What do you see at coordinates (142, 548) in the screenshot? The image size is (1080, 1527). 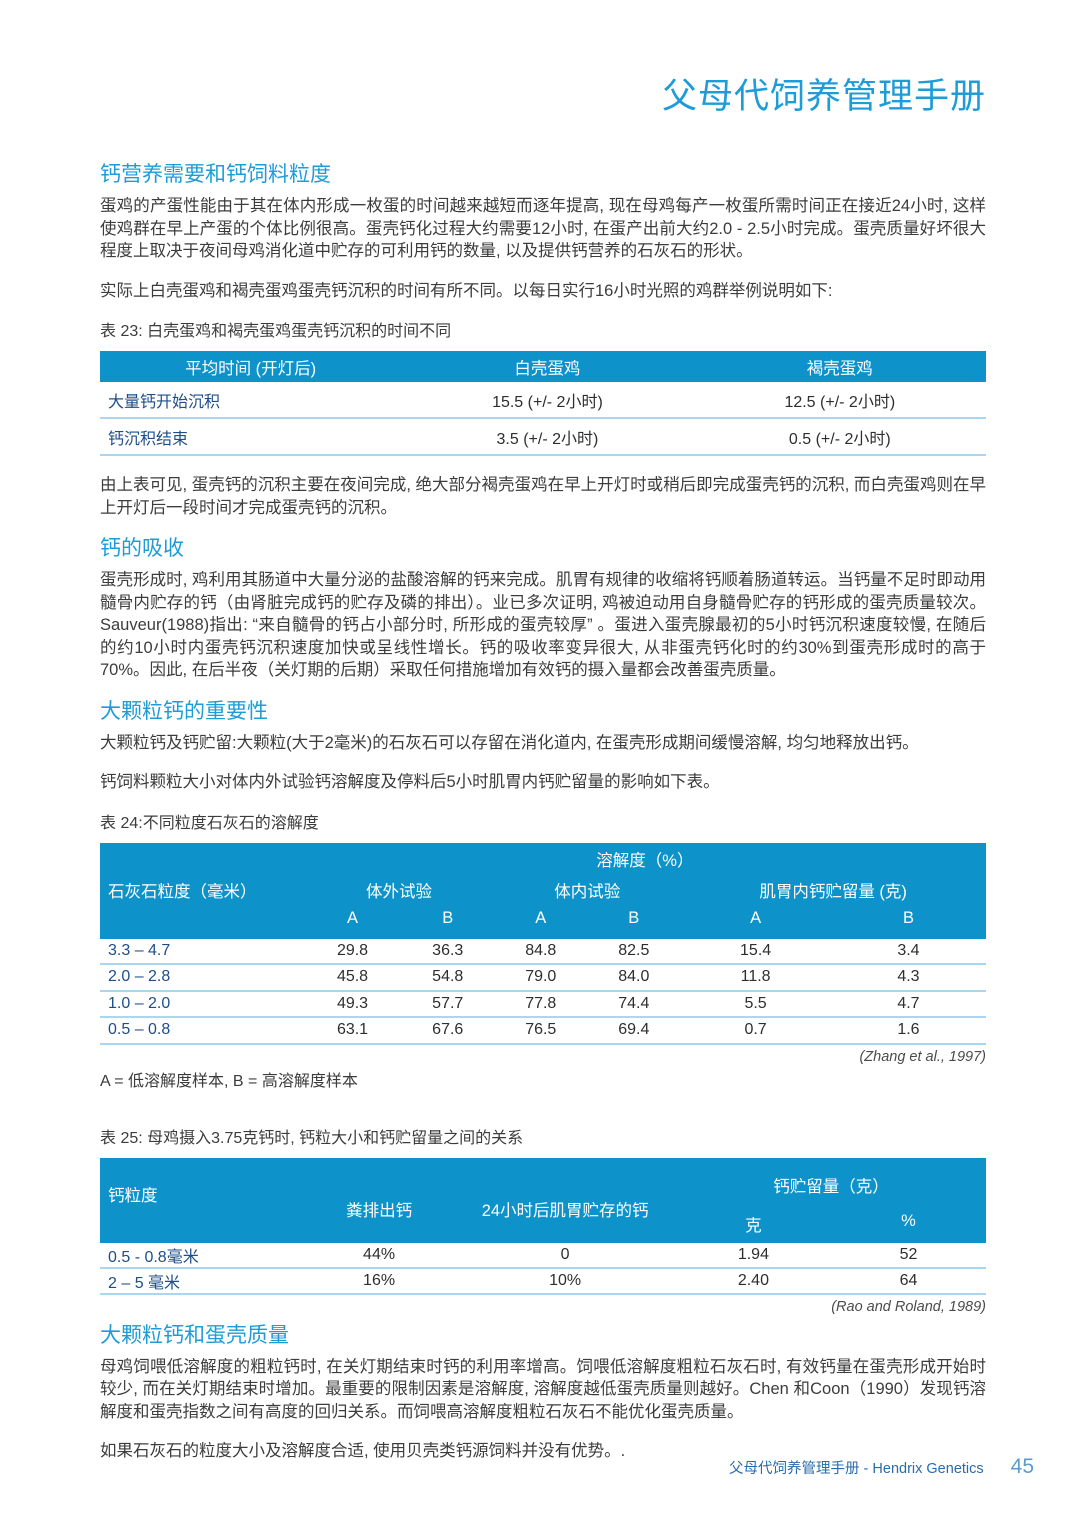 I see `section-heading-absorption: 钙的吸收` at bounding box center [142, 548].